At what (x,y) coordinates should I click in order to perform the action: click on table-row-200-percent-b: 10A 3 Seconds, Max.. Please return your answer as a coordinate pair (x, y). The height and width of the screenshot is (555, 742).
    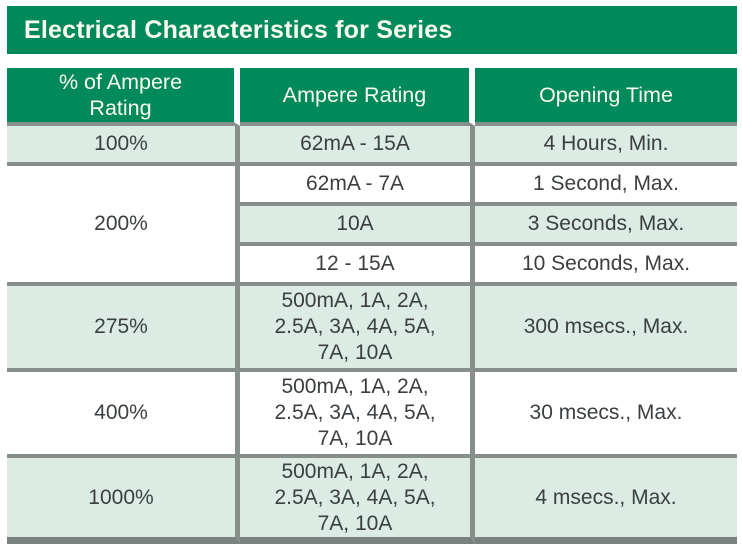
    Looking at the image, I should click on (372, 226).